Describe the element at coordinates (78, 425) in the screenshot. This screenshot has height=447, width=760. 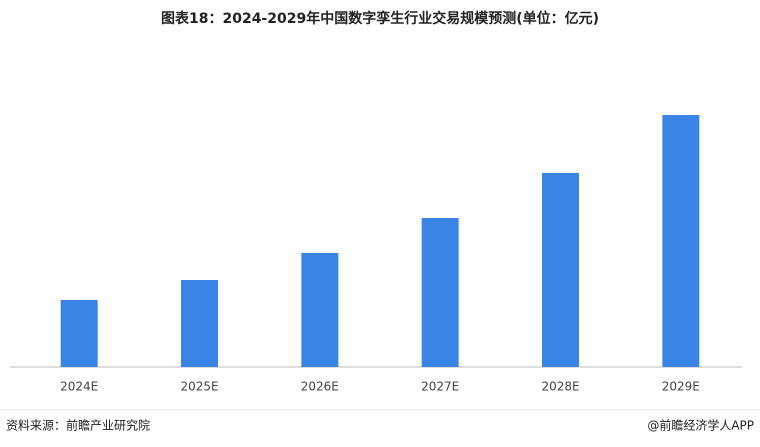
I see `source-note: 资料来源：前瞻产业研究院` at that location.